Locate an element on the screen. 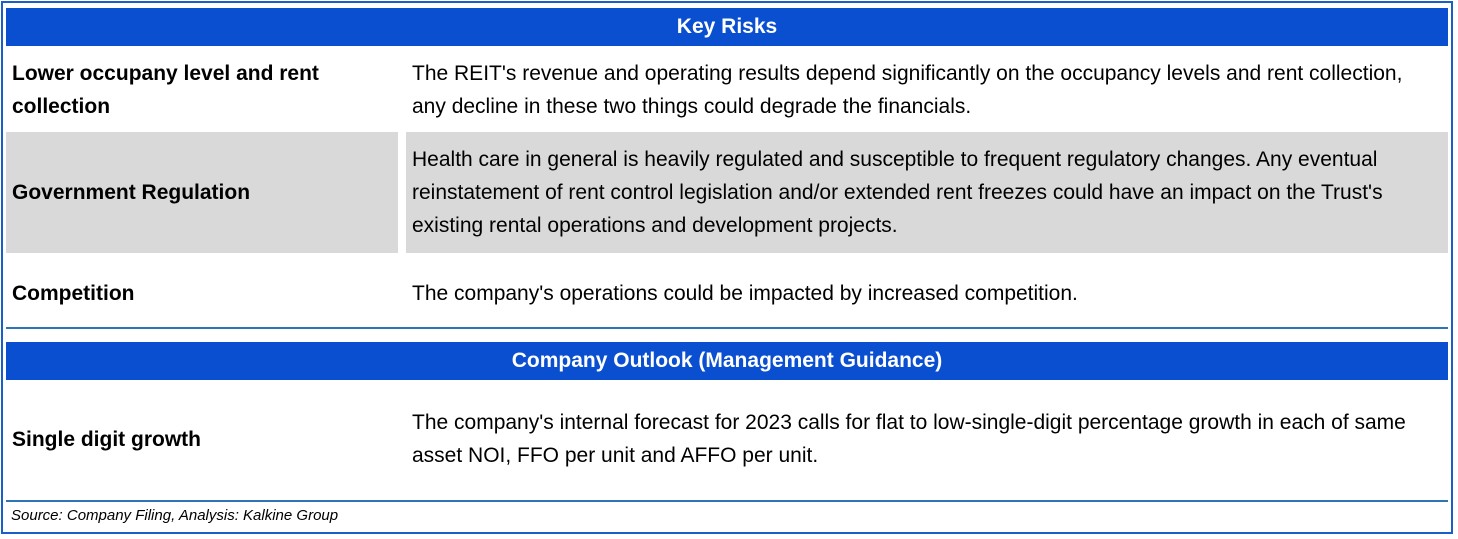 This screenshot has width=1458, height=539. section-divider is located at coordinates (727, 328).